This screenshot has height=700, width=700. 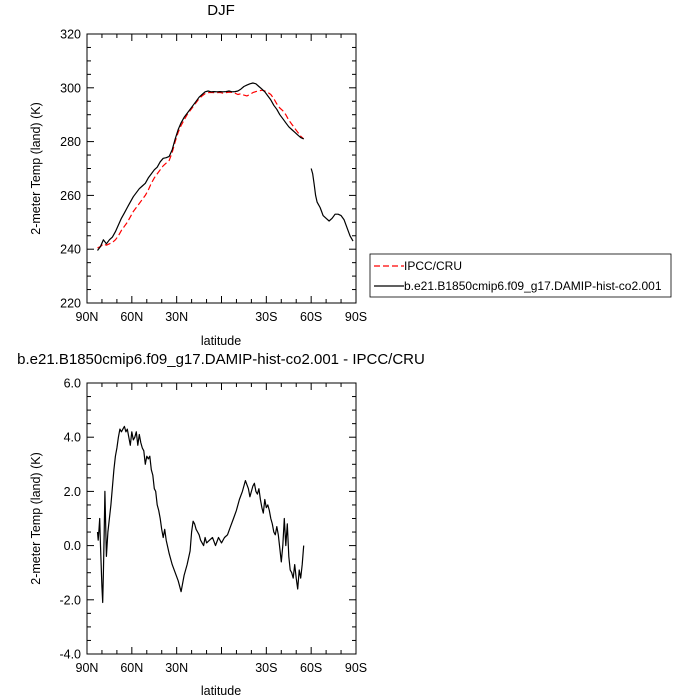 I want to click on bottom-chart-x-axis-title: latitude, so click(x=221, y=691).